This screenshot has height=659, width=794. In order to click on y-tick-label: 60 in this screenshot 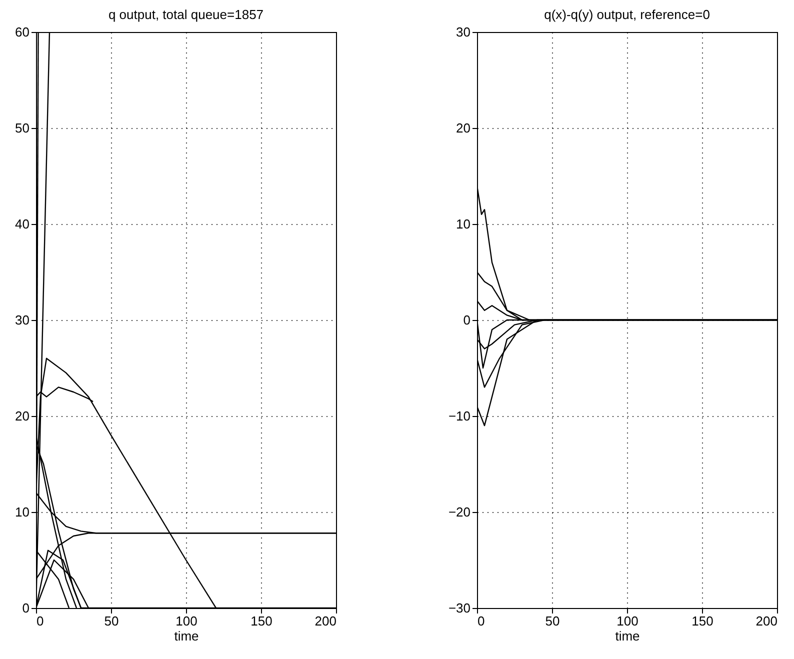, I will do `click(22, 32)`.